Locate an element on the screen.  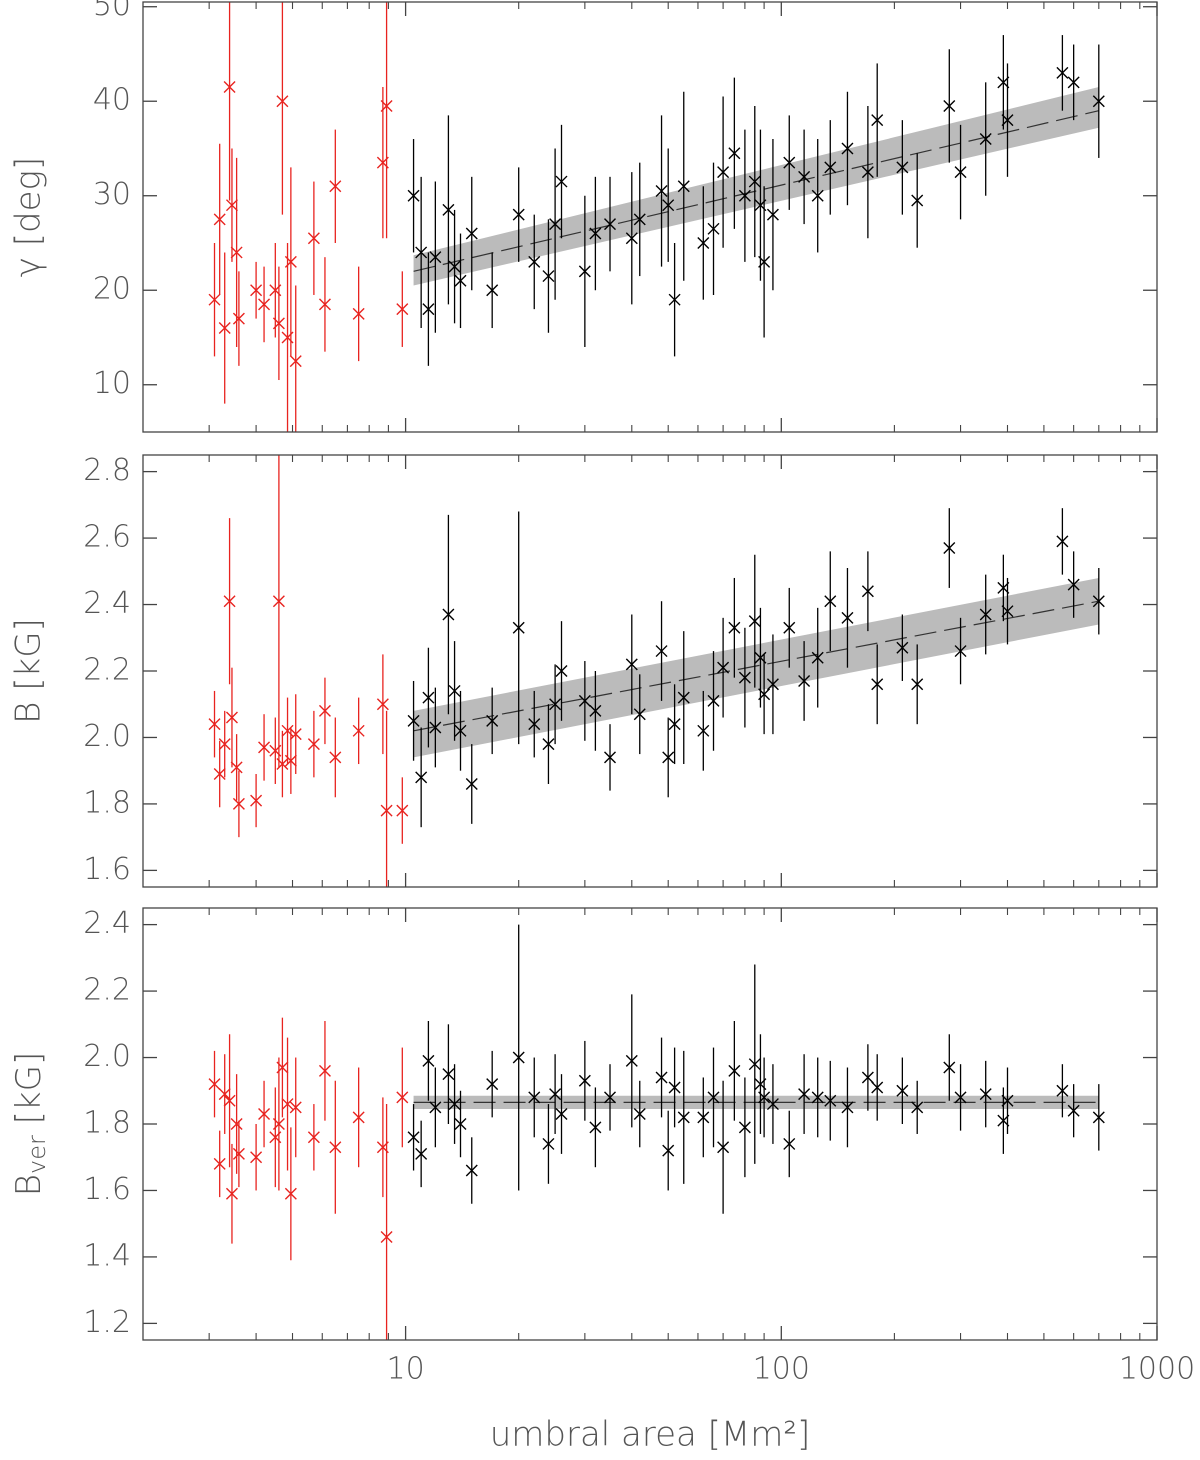
y-label-unit: [kG] is located at coordinates (29, 1088).